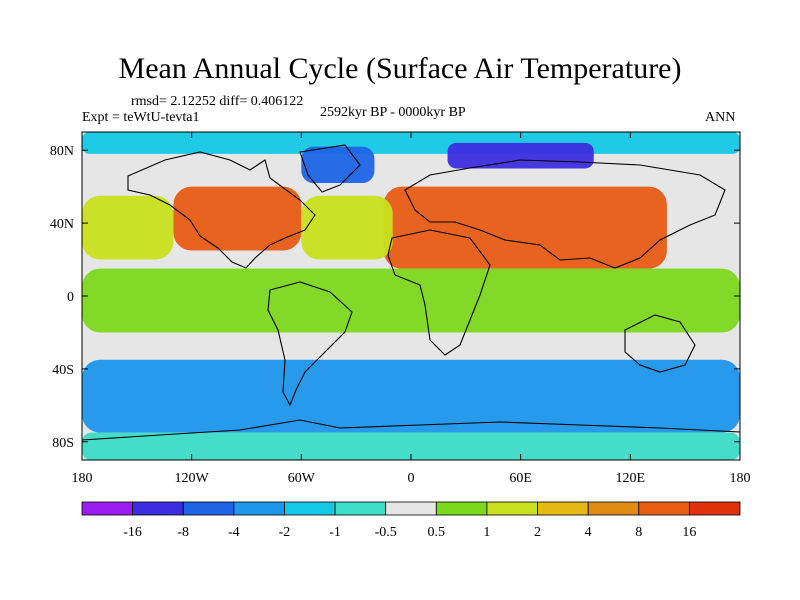  What do you see at coordinates (234, 532) in the screenshot?
I see `colorbar-label: -4` at bounding box center [234, 532].